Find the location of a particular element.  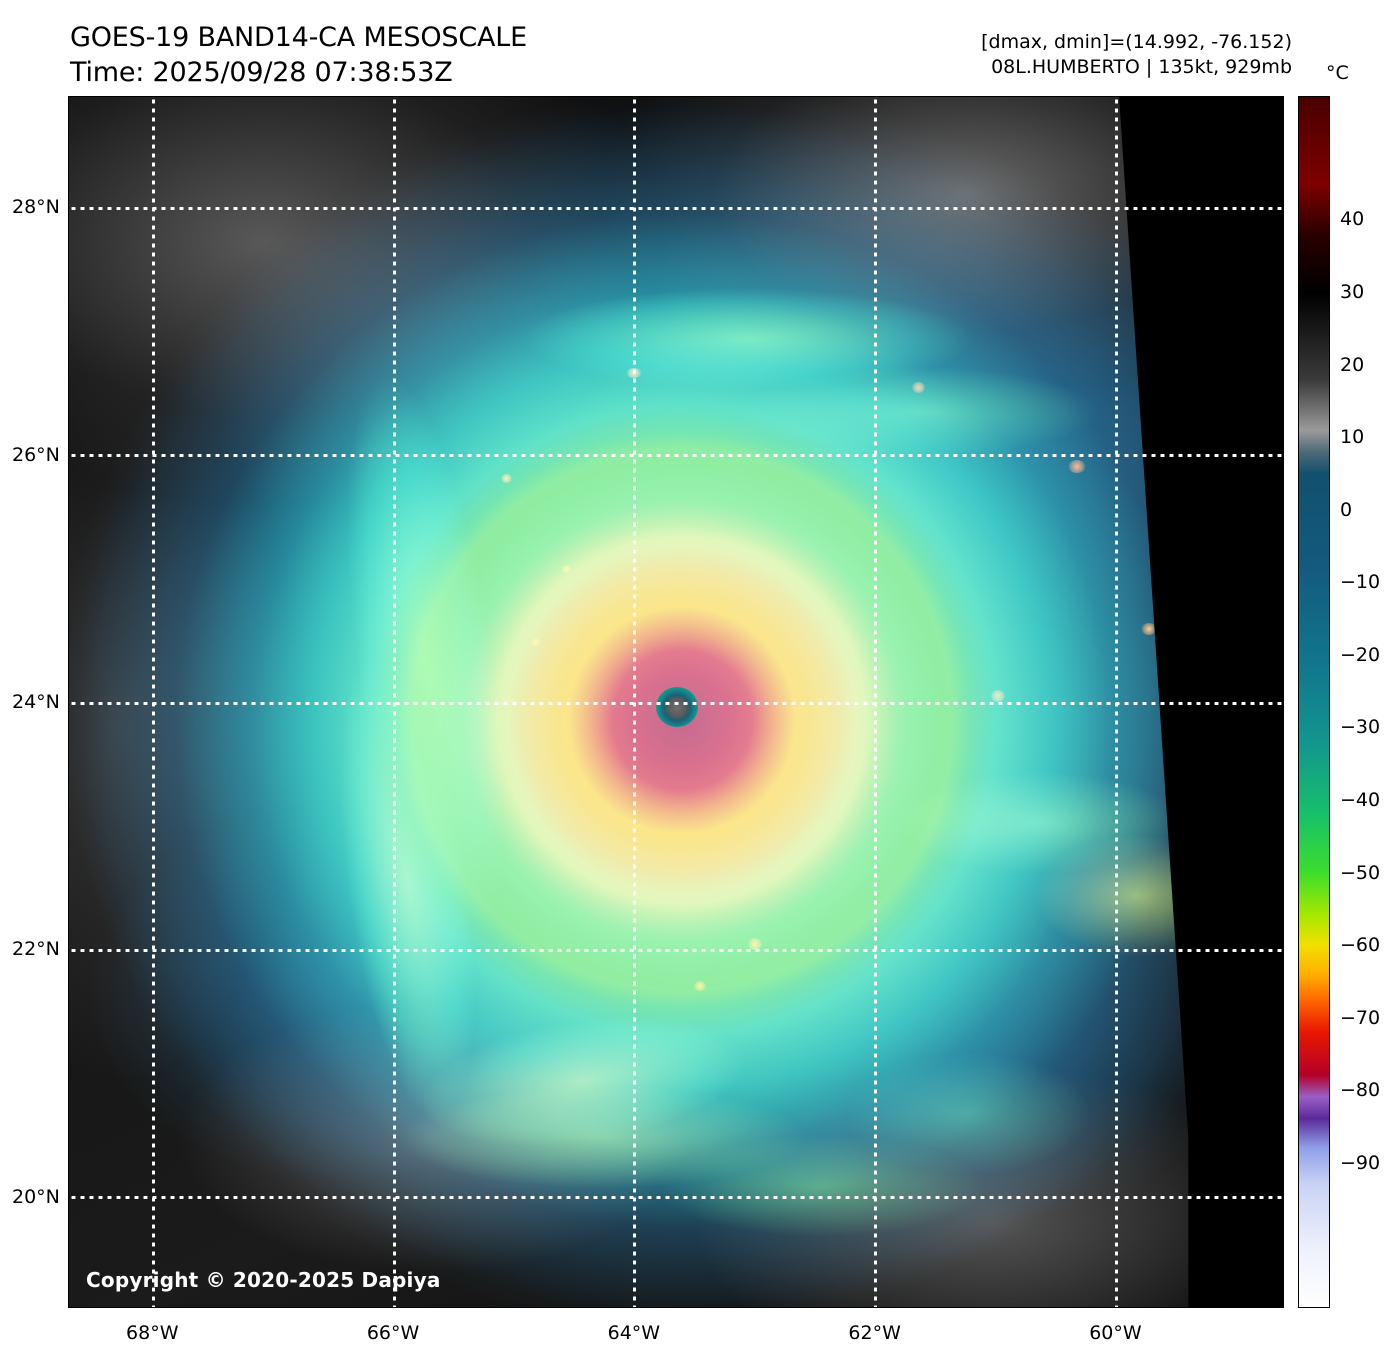

lat-tick-0: 28°N is located at coordinates (36, 207).